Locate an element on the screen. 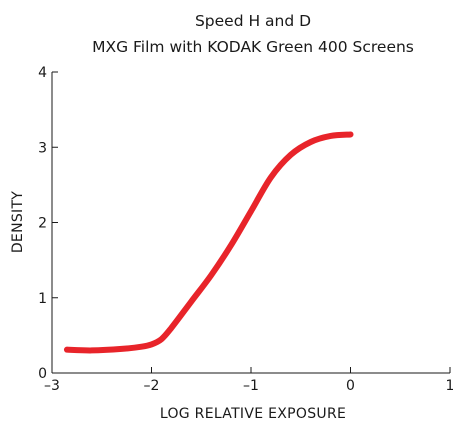  y-tick-label: 4 is located at coordinates (42, 73).